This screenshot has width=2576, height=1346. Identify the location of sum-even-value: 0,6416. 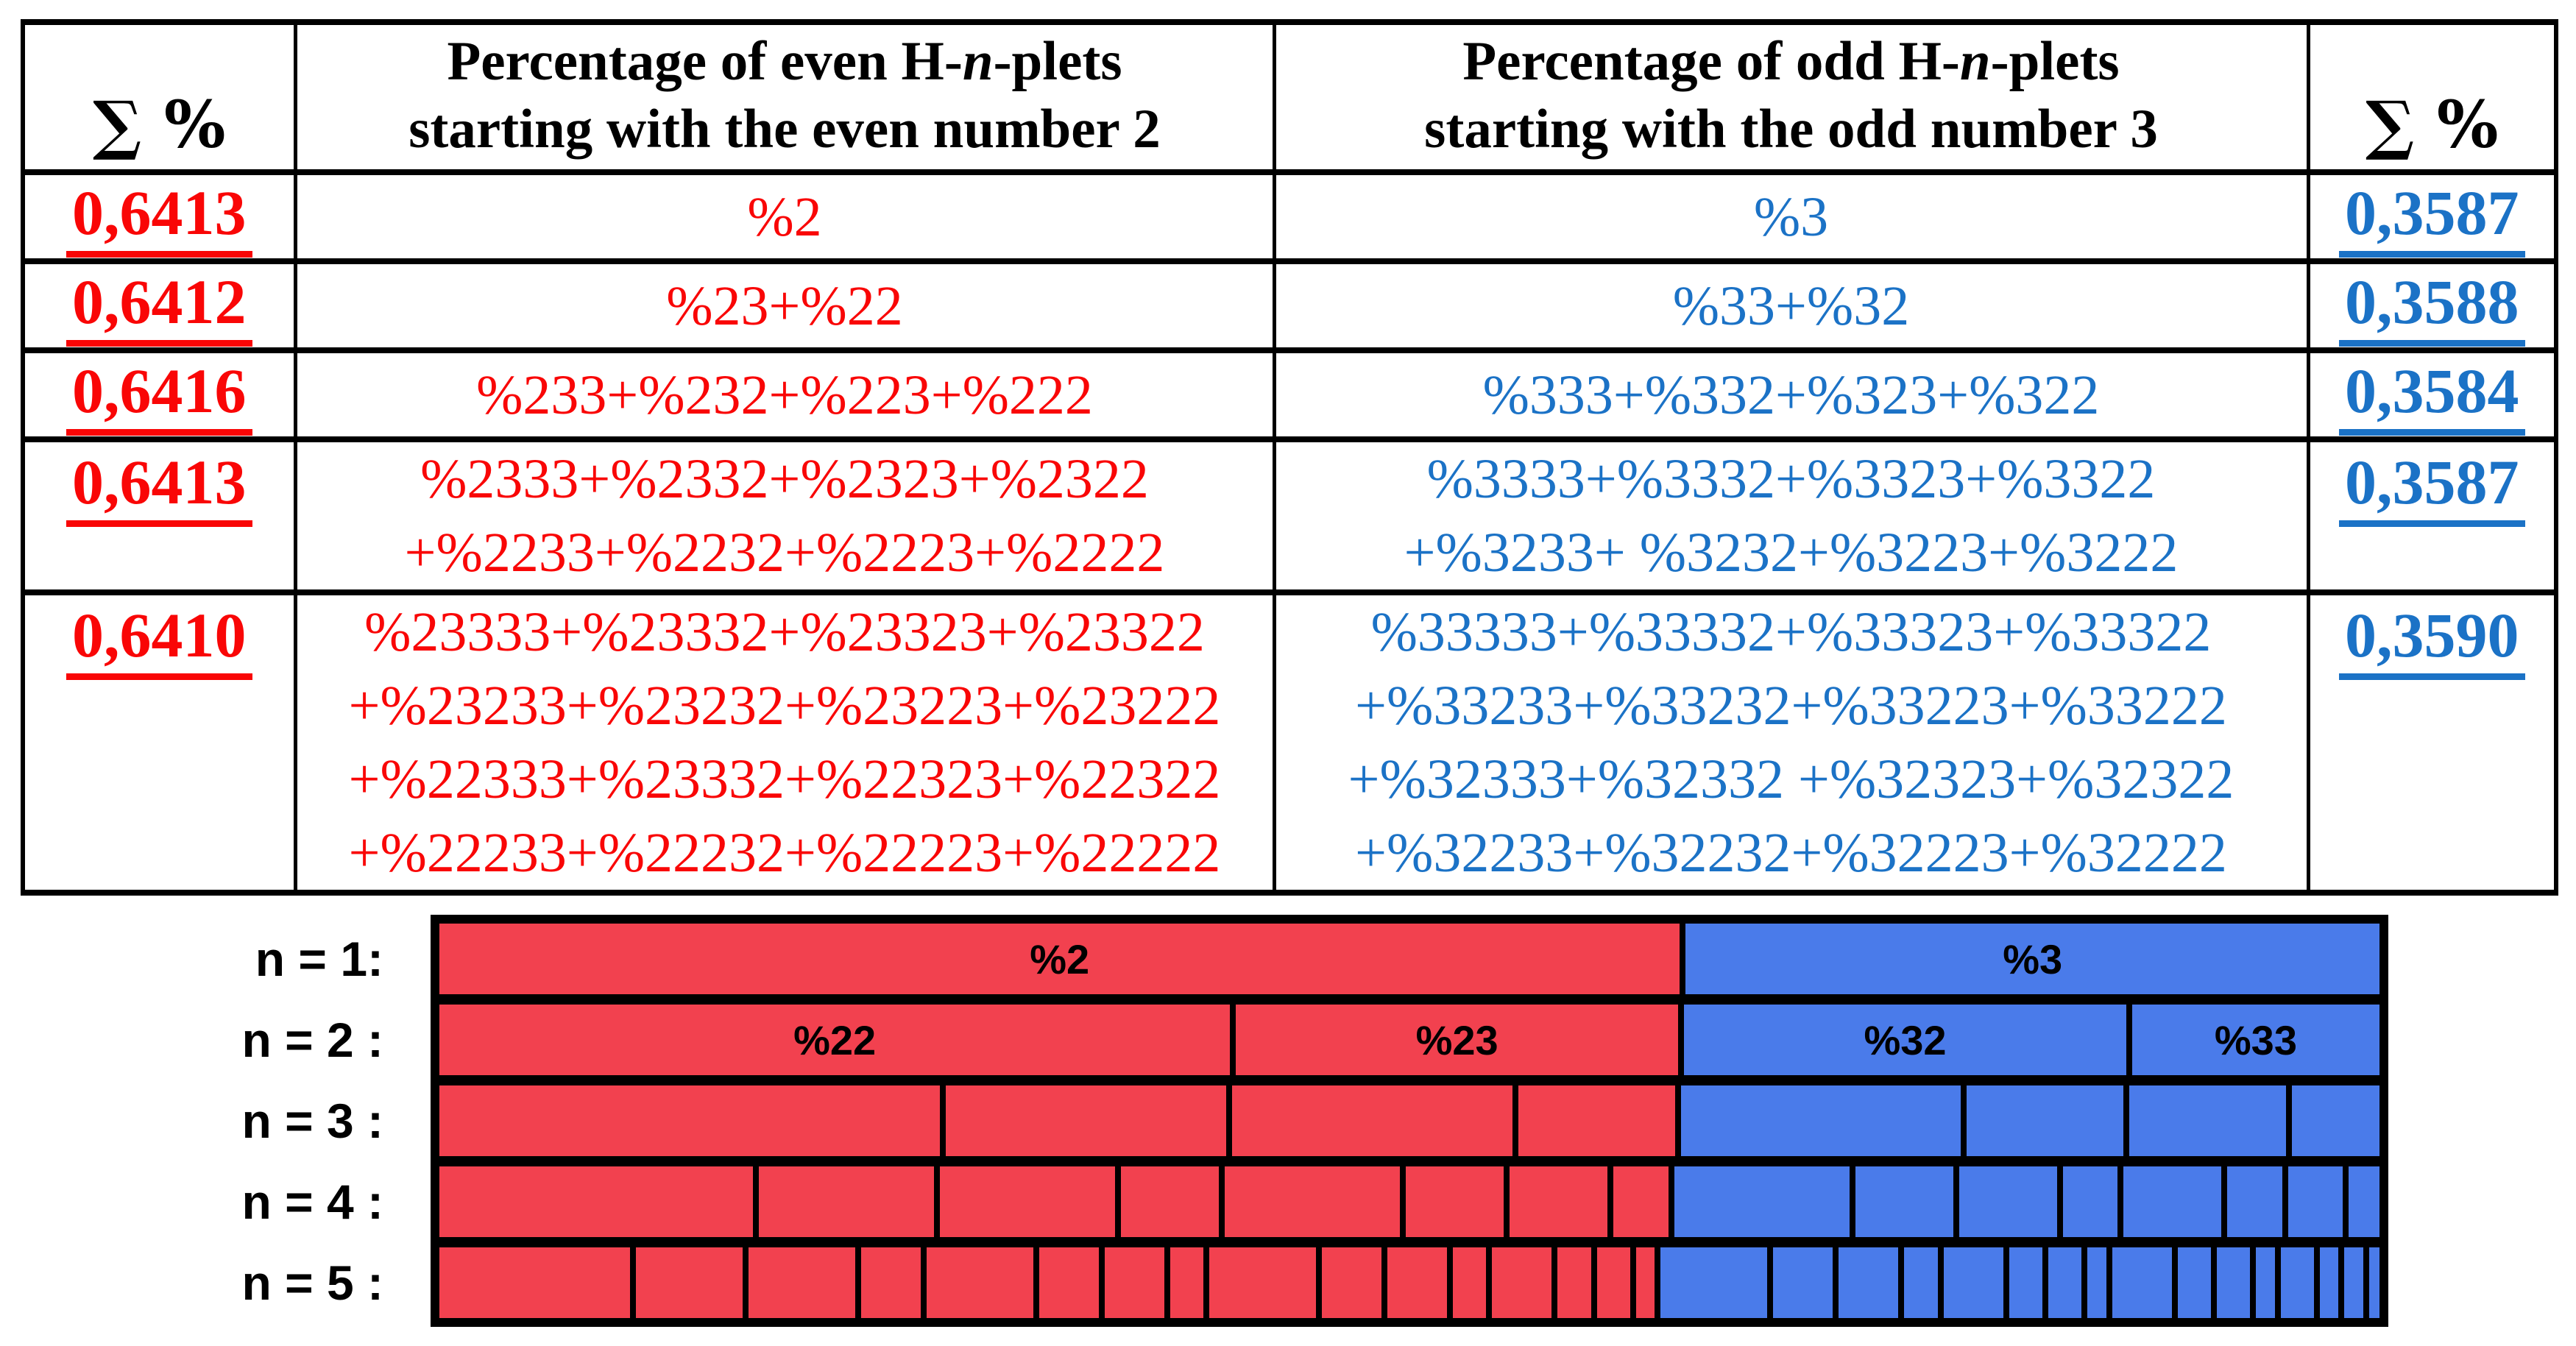
(159, 395).